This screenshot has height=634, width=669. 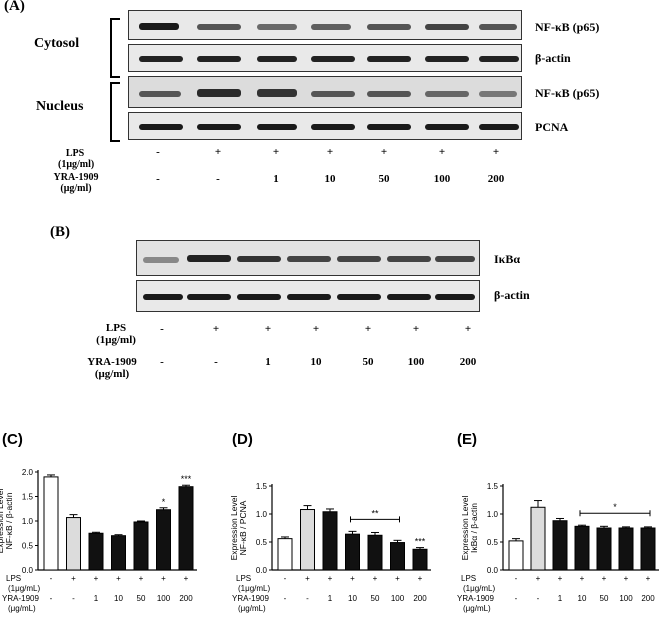 What do you see at coordinates (468, 362) in the screenshot?
I see `b-yra-value-6: 200` at bounding box center [468, 362].